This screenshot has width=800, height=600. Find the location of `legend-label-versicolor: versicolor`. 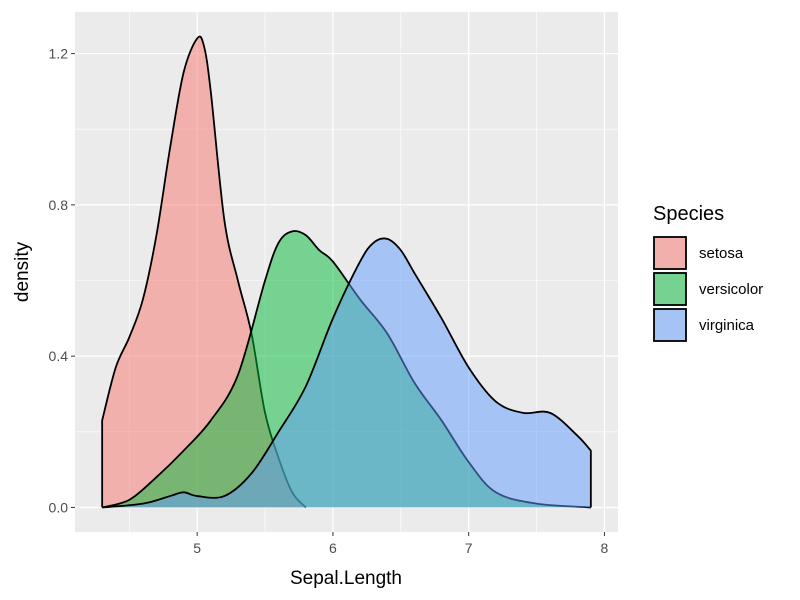

legend-label-versicolor: versicolor is located at coordinates (731, 289).